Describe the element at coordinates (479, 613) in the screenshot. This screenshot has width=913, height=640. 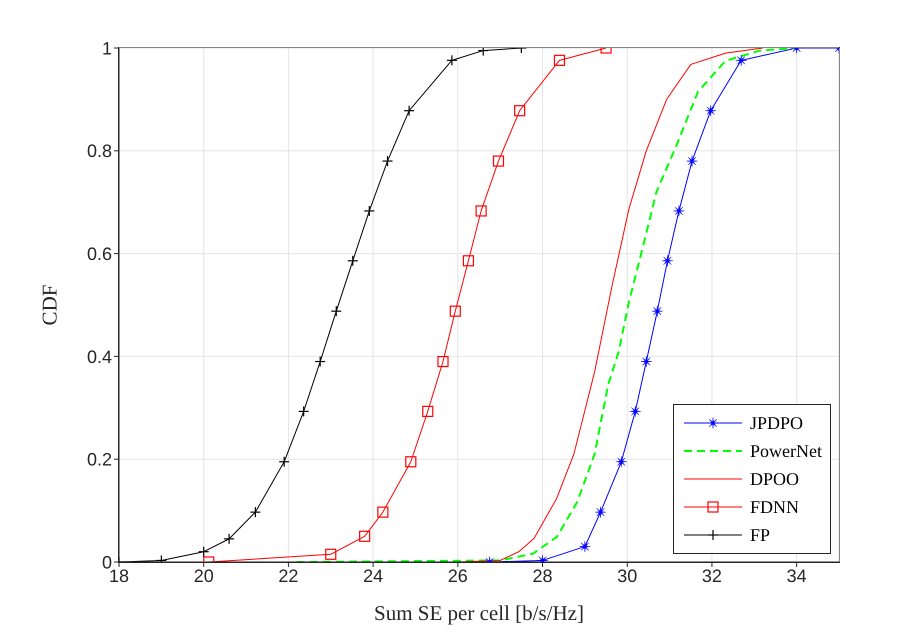
I see `x-axis-title: Sum SE per cell [b/s/Hz]` at that location.